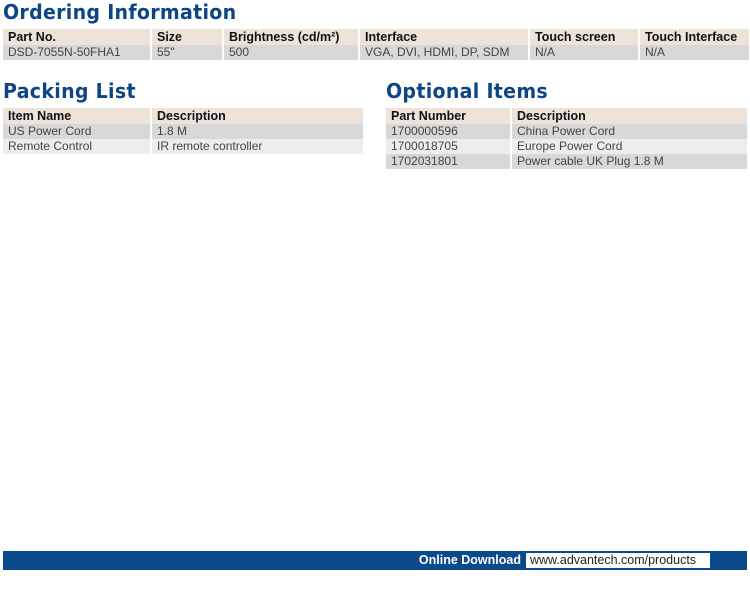  Describe the element at coordinates (76, 52) in the screenshot. I see `cell: DSD-7055N-50FHA1` at that location.